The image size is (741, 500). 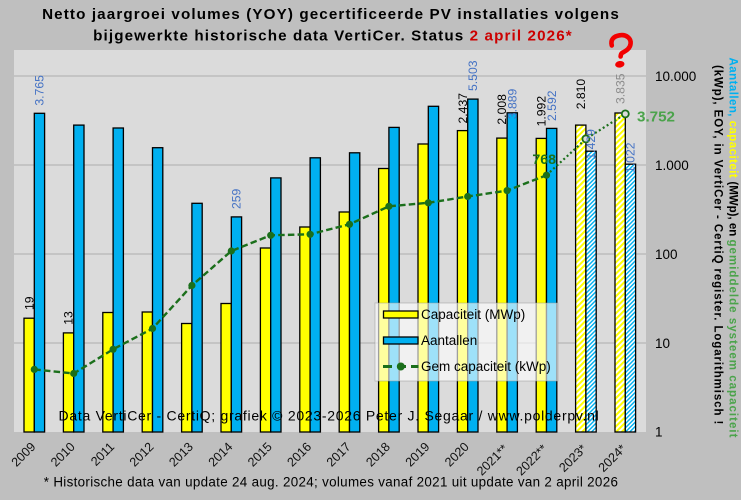 I want to click on svg-text: 2.810, so click(x=581, y=94).